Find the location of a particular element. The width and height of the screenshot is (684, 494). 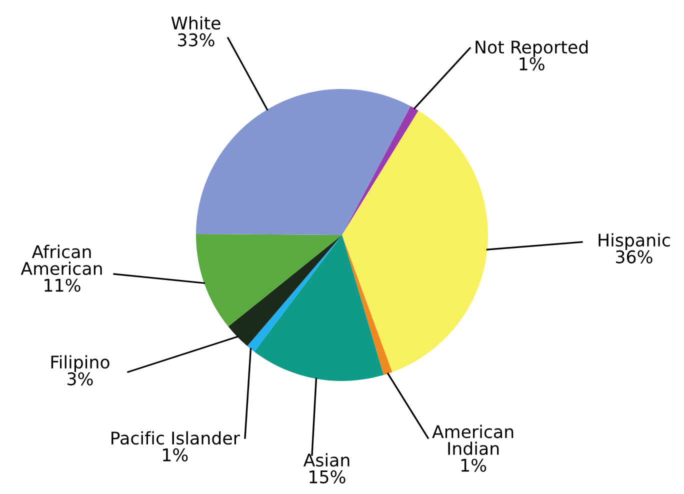

slice-label: American Indian is located at coordinates (473, 440).